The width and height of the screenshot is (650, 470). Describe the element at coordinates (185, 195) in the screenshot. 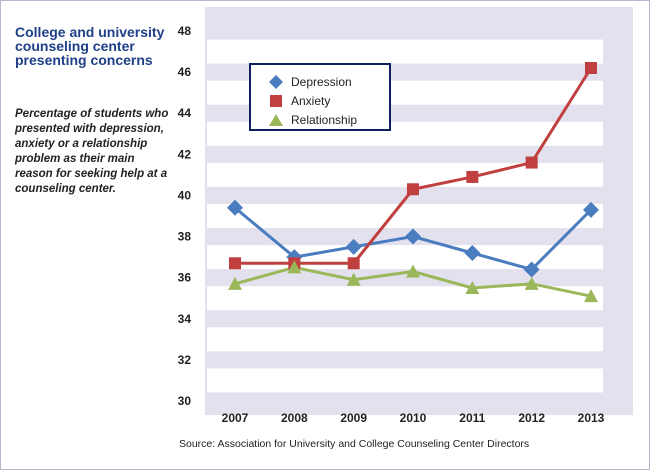

I see `y-tick-label: 40` at that location.